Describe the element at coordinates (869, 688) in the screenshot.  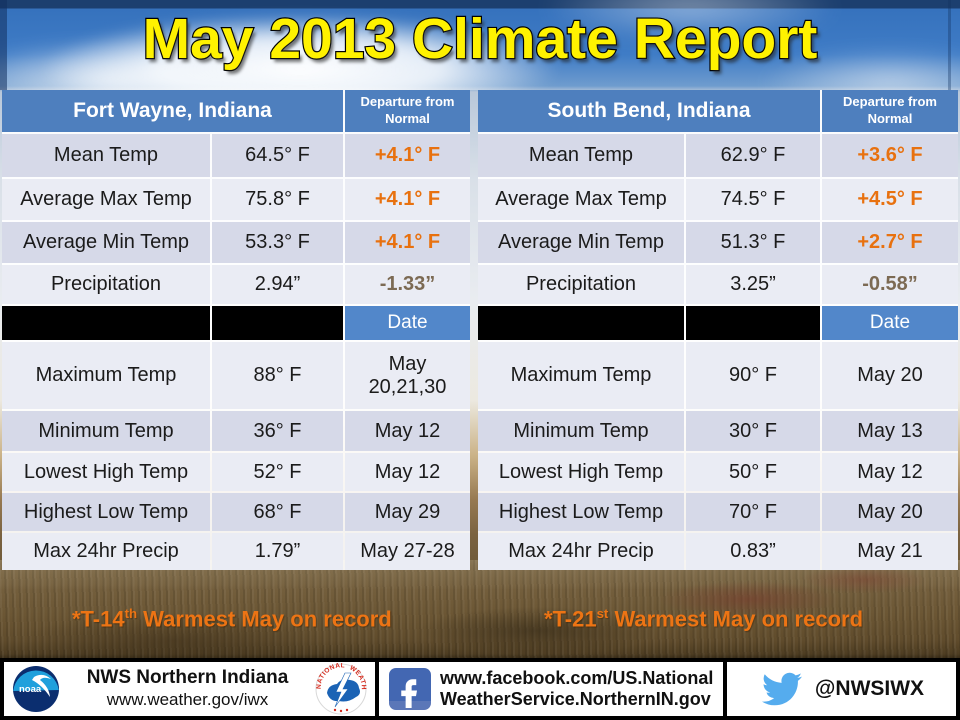
I see `twitter-handle: @NWSIWX` at that location.